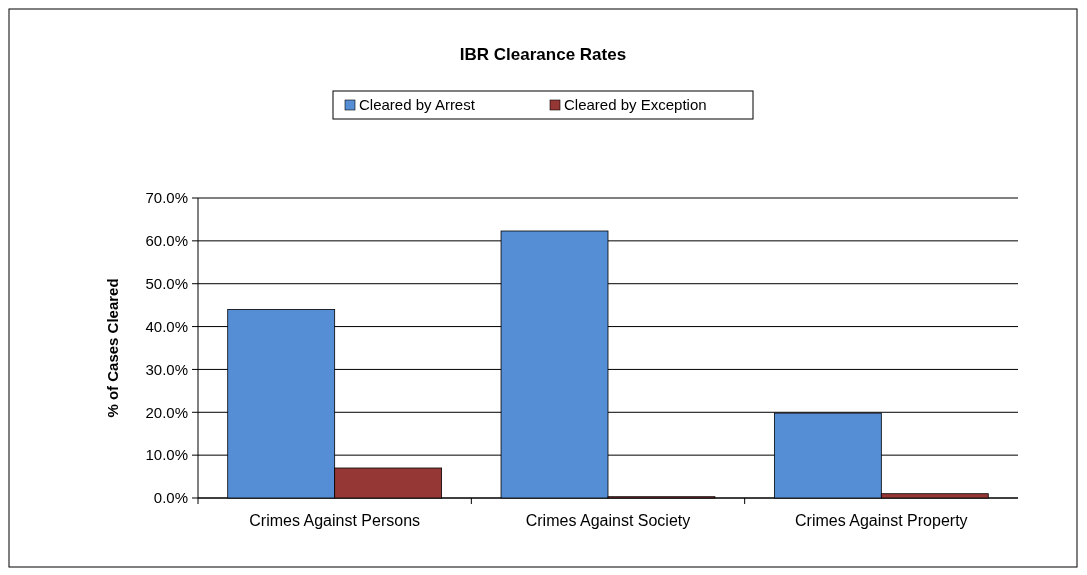  What do you see at coordinates (608, 520) in the screenshot?
I see `x-tick-label: Crimes Against Society` at bounding box center [608, 520].